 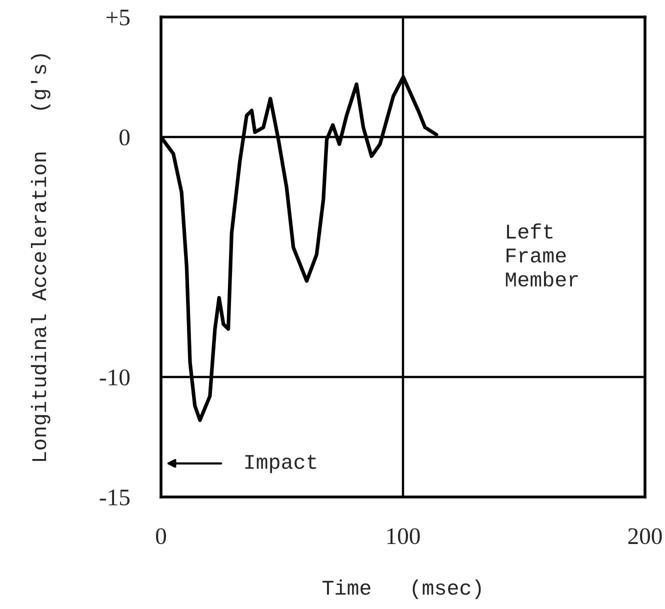 What do you see at coordinates (115, 498) in the screenshot?
I see `y-tick-label: -15` at bounding box center [115, 498].